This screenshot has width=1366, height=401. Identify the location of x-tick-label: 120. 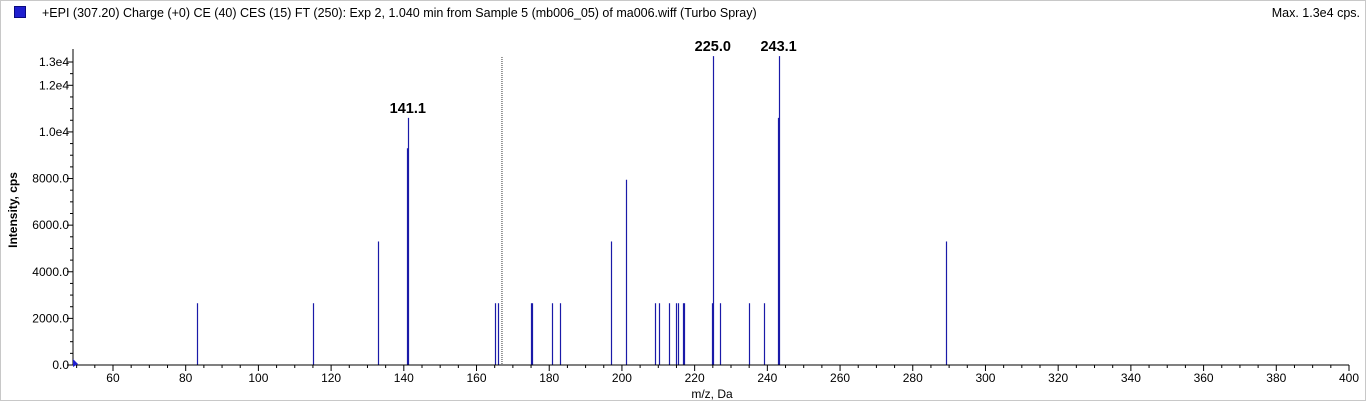
(331, 378).